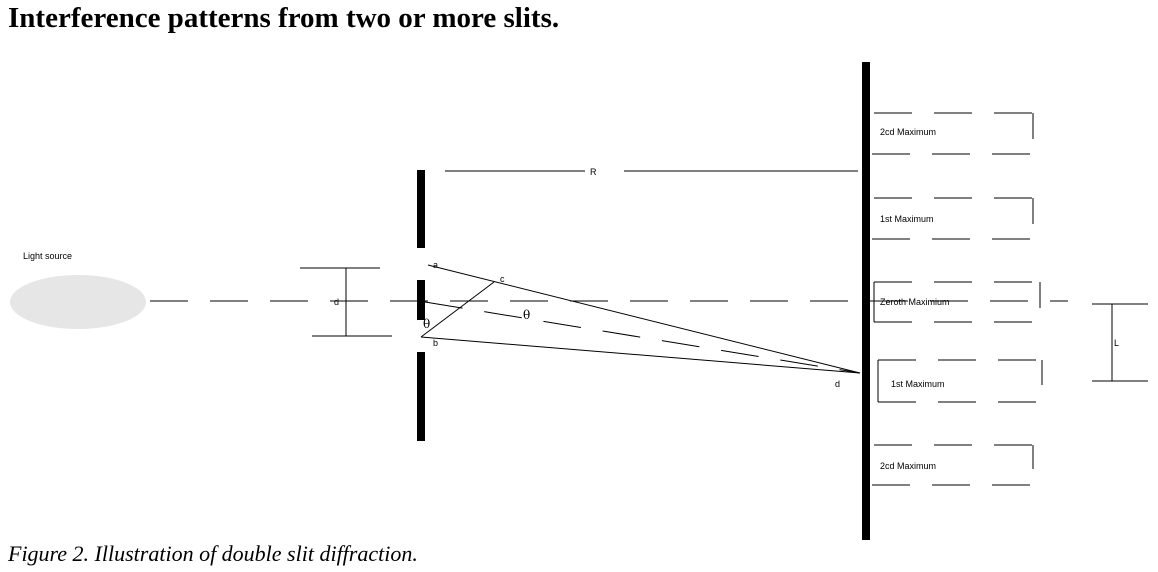 The width and height of the screenshot is (1158, 572). I want to click on ray-from-a, so click(644, 319).